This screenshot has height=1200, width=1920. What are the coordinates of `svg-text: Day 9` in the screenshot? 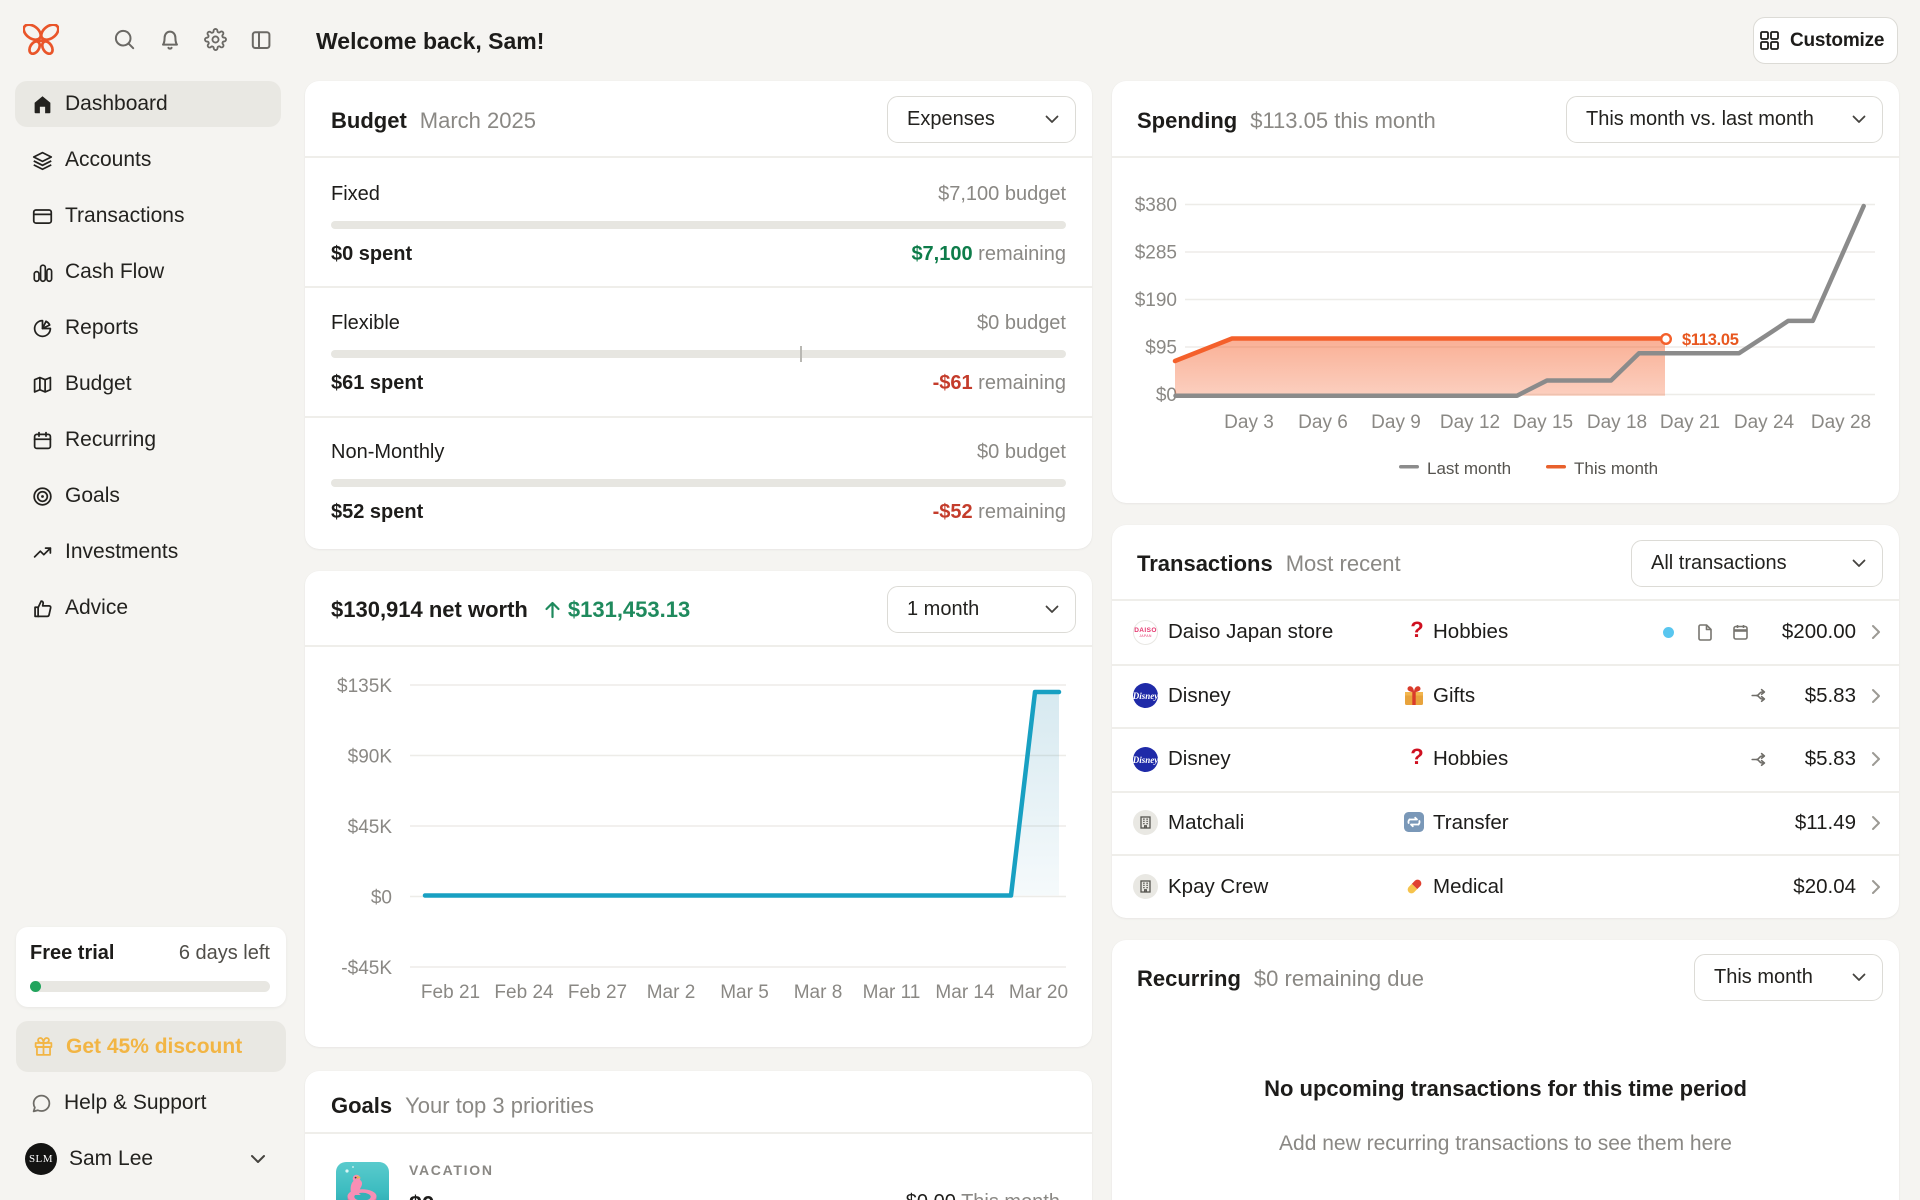 It's located at (1396, 422).